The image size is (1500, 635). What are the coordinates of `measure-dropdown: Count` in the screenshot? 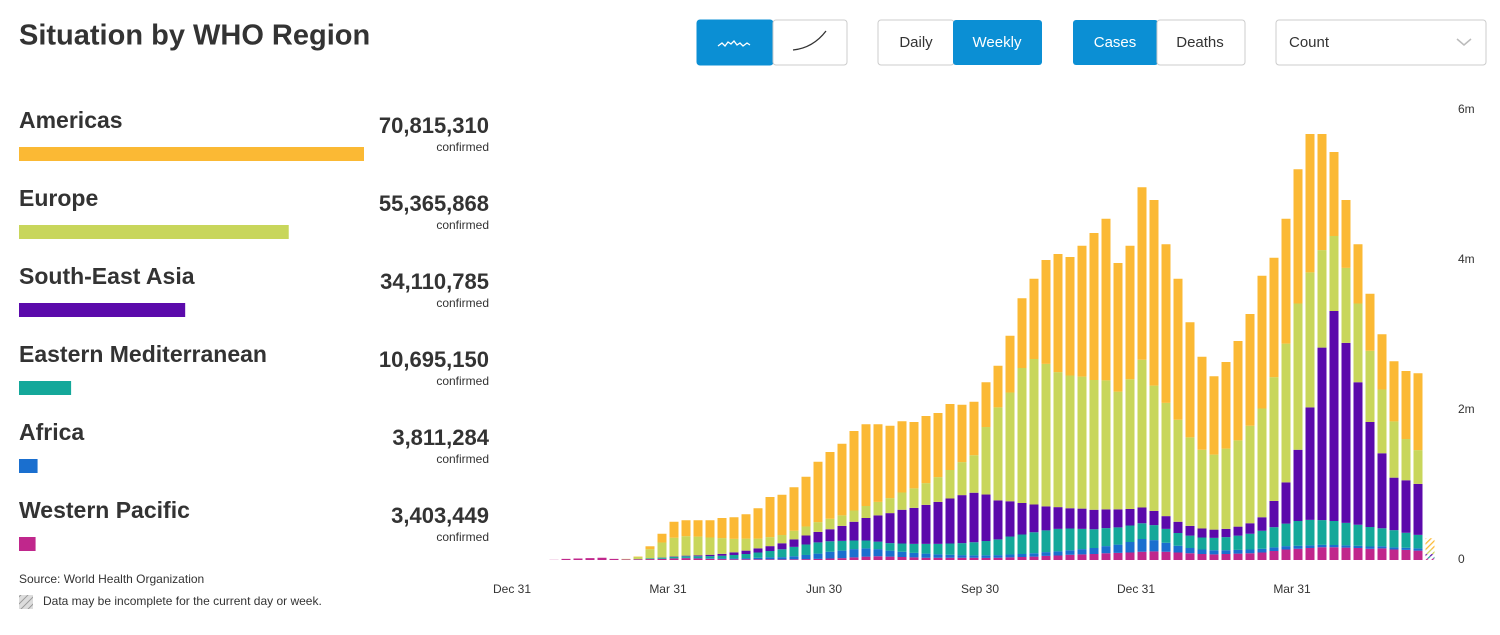 It's located at (1381, 42).